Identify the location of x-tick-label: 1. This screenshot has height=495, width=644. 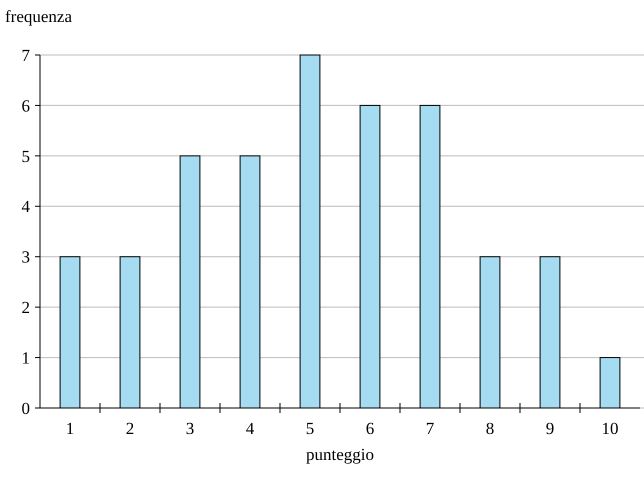
(70, 428).